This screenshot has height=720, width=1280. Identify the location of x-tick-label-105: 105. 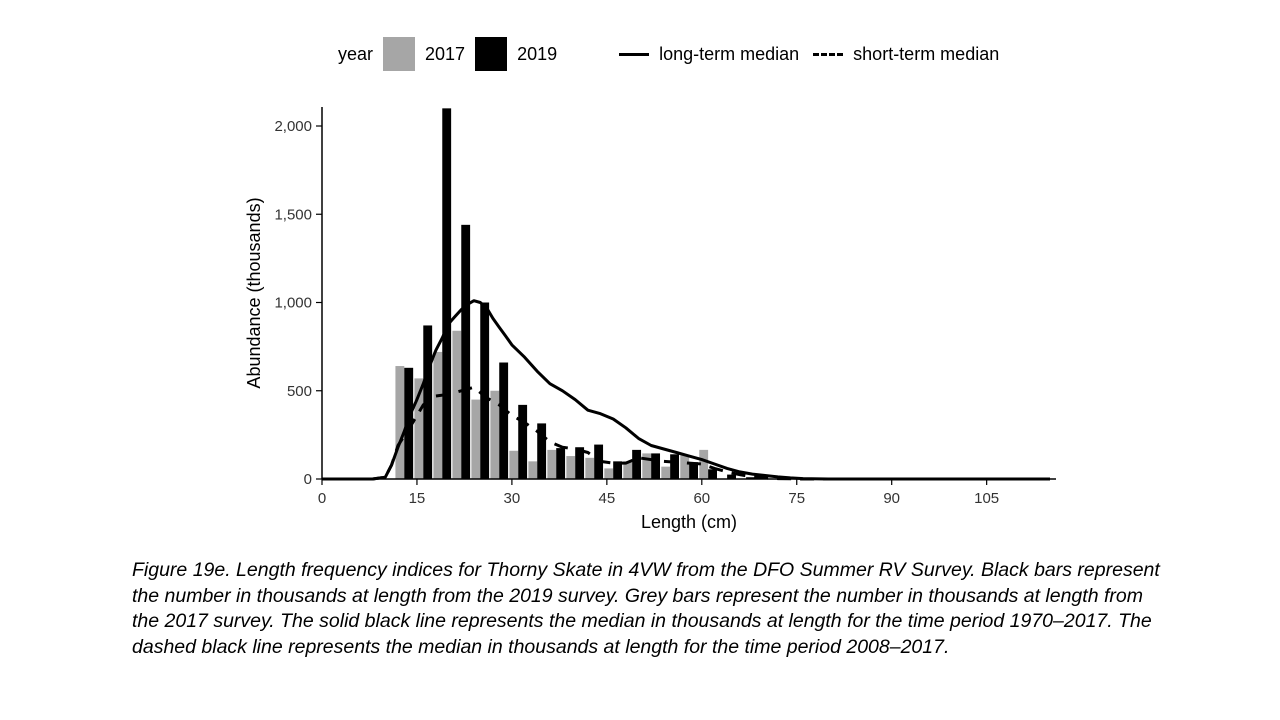
(986, 498).